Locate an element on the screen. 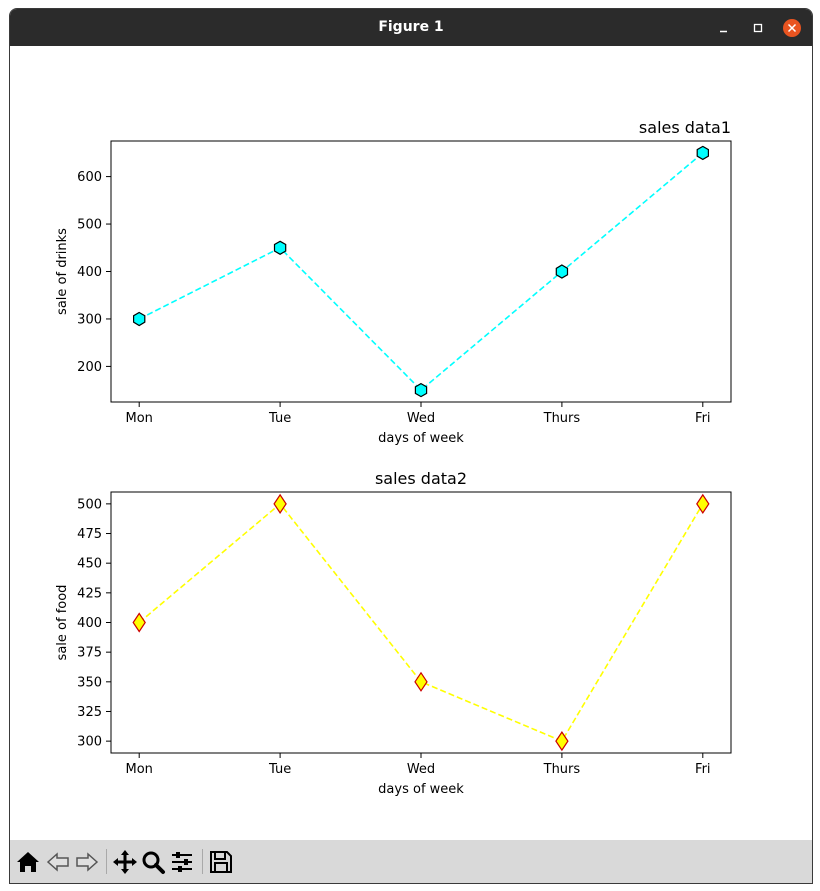 This screenshot has height=891, width=820. home-button is located at coordinates (28, 862).